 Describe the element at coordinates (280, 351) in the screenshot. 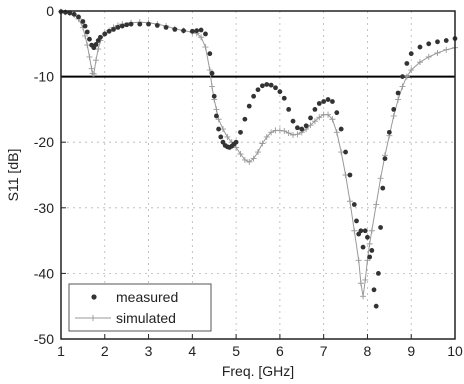

I see `x-tick-label: 6` at that location.